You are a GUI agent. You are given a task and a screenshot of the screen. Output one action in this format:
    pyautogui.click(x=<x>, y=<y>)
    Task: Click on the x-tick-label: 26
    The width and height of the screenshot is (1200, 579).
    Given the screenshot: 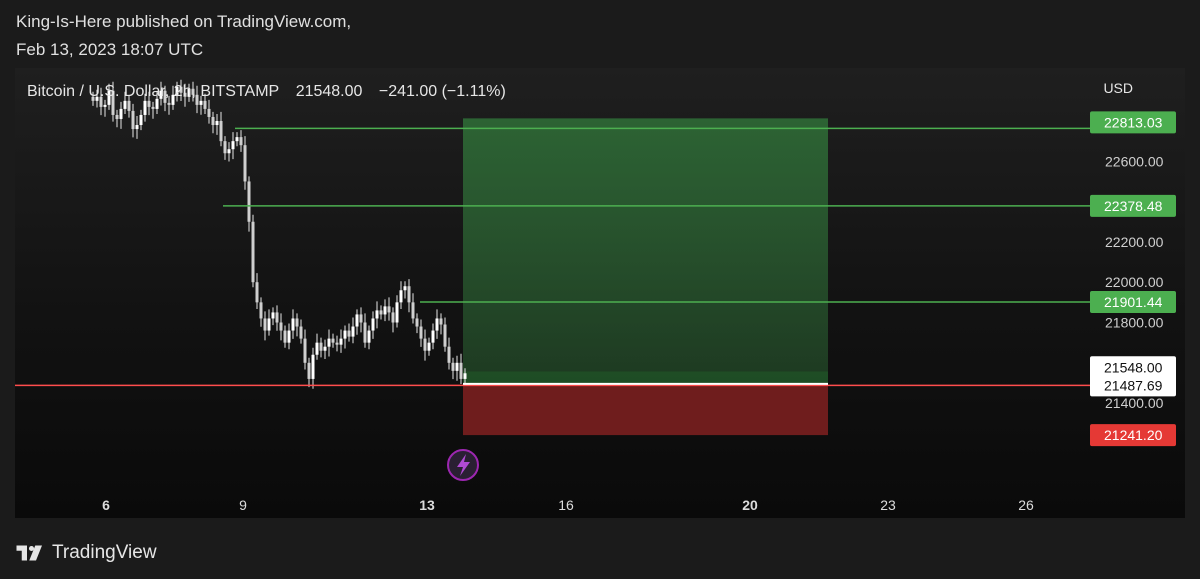 What is the action you would take?
    pyautogui.click(x=1026, y=505)
    